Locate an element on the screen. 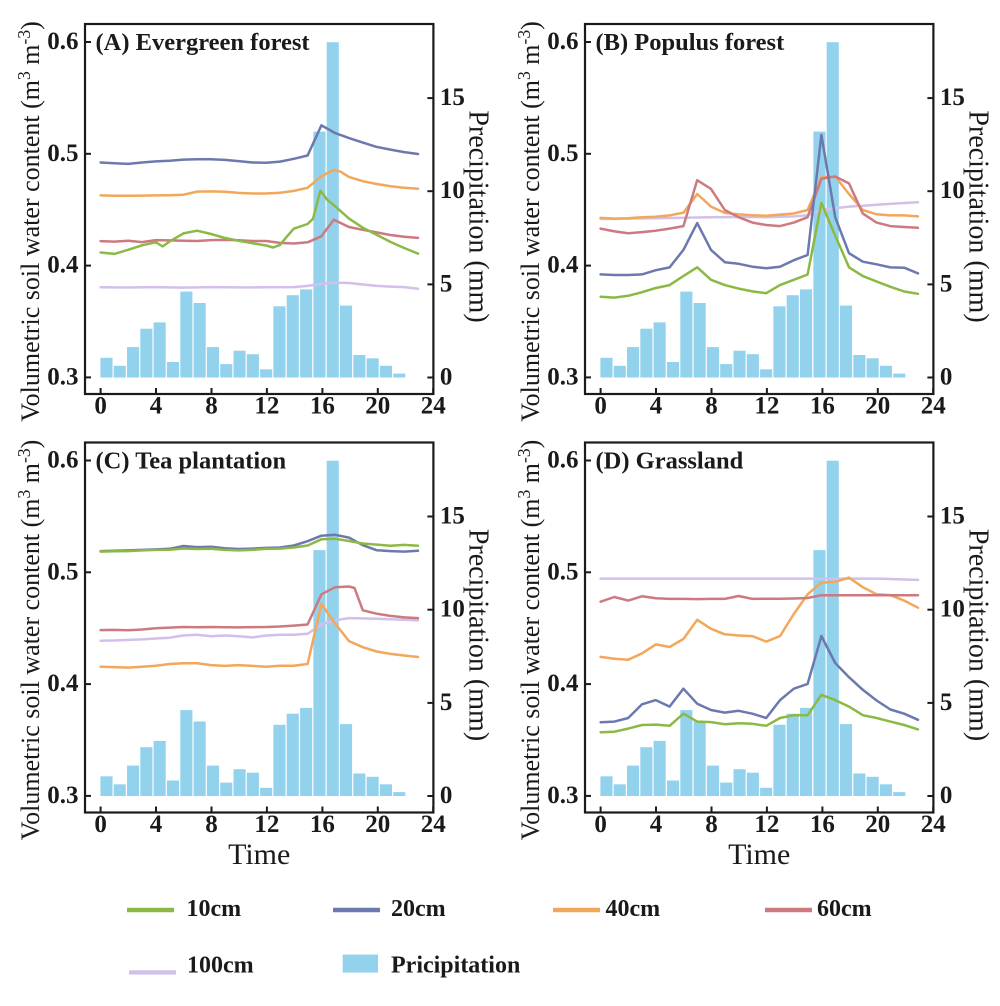  svg-text: 10cm is located at coordinates (214, 909).